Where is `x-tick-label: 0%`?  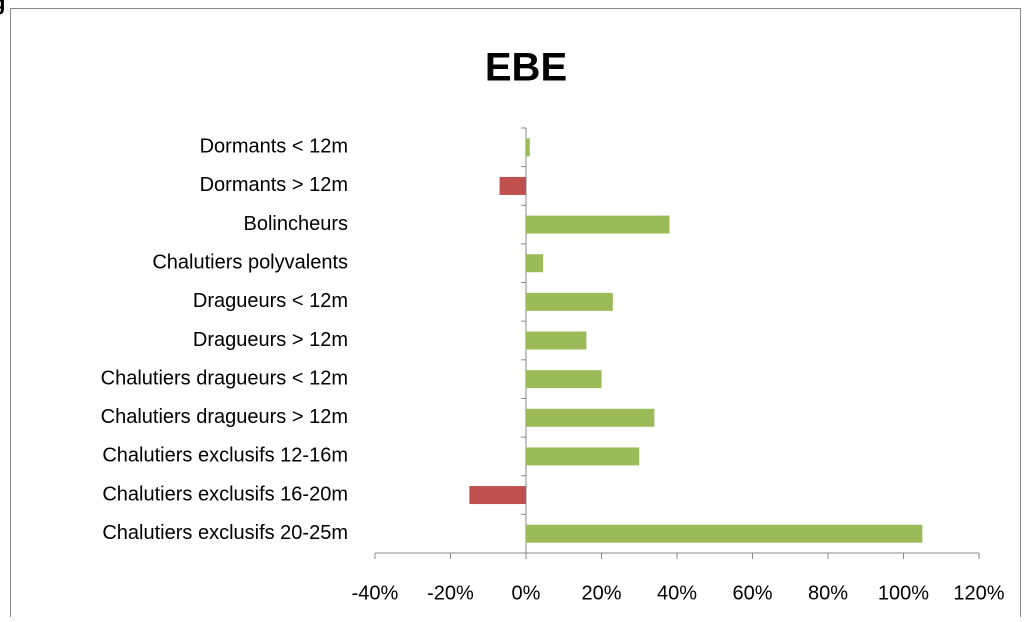 x-tick-label: 0% is located at coordinates (526, 593).